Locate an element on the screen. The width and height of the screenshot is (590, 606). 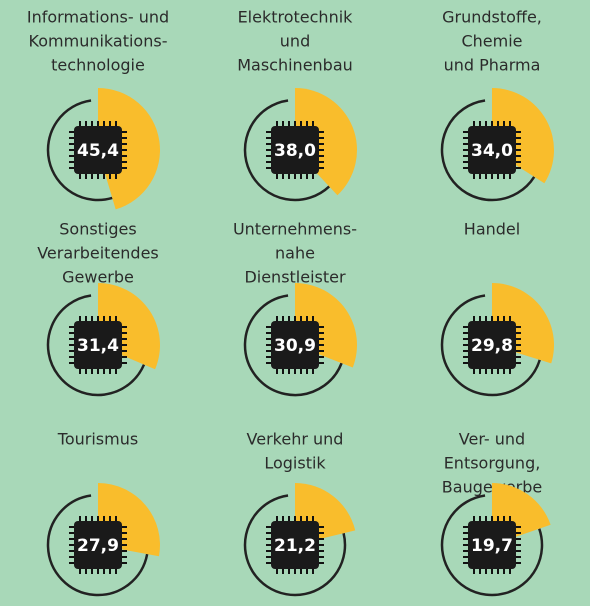
panel: Handel 29,8 is located at coordinates (497, 308).